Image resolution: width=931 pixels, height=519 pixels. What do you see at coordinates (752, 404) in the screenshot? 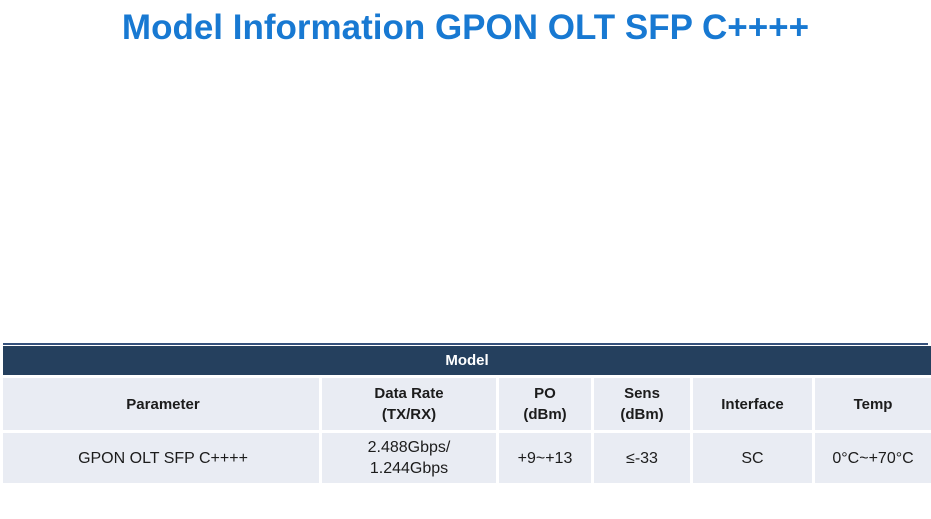
I see `col-header-interface: Interface` at bounding box center [752, 404].